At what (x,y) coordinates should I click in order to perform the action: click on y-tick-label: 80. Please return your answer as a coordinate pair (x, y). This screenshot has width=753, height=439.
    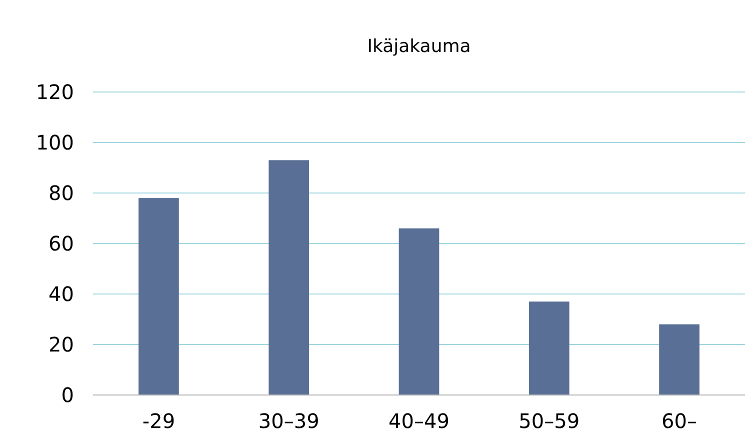
    Looking at the image, I should click on (61, 193).